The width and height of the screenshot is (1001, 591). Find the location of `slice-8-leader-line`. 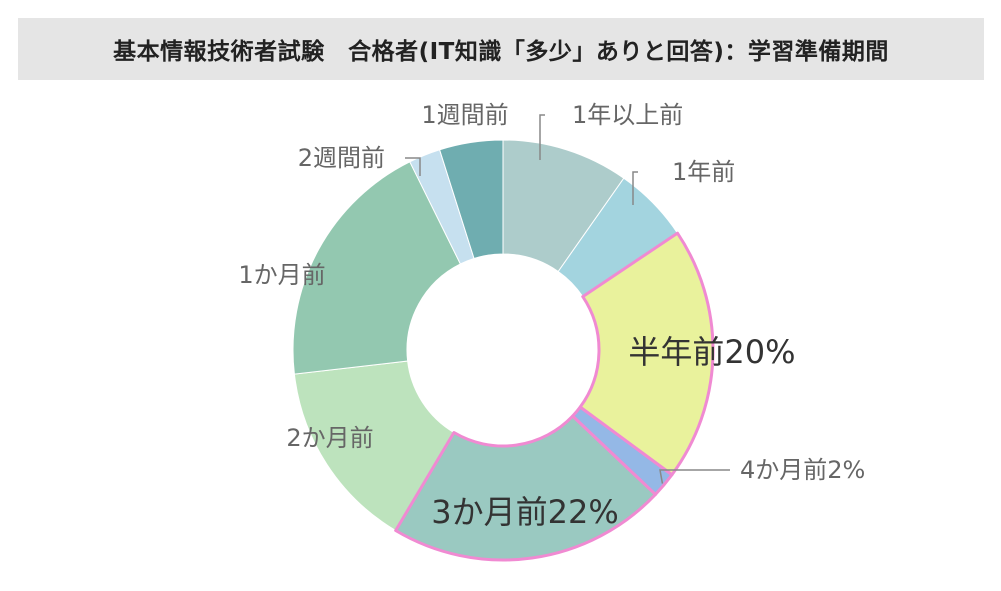

slice-8-leader-line is located at coordinates (413, 166).